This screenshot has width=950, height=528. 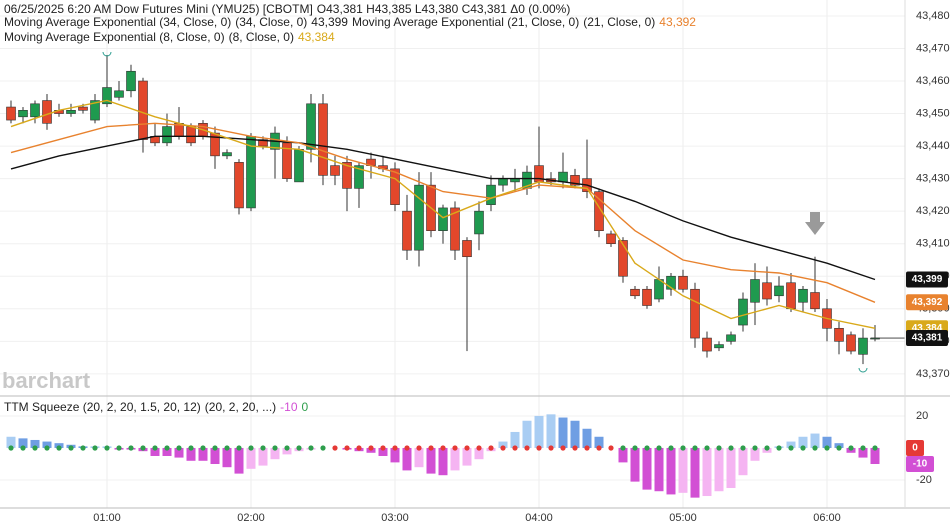 What do you see at coordinates (927, 302) in the screenshot?
I see `price-box-label: 43,392` at bounding box center [927, 302].